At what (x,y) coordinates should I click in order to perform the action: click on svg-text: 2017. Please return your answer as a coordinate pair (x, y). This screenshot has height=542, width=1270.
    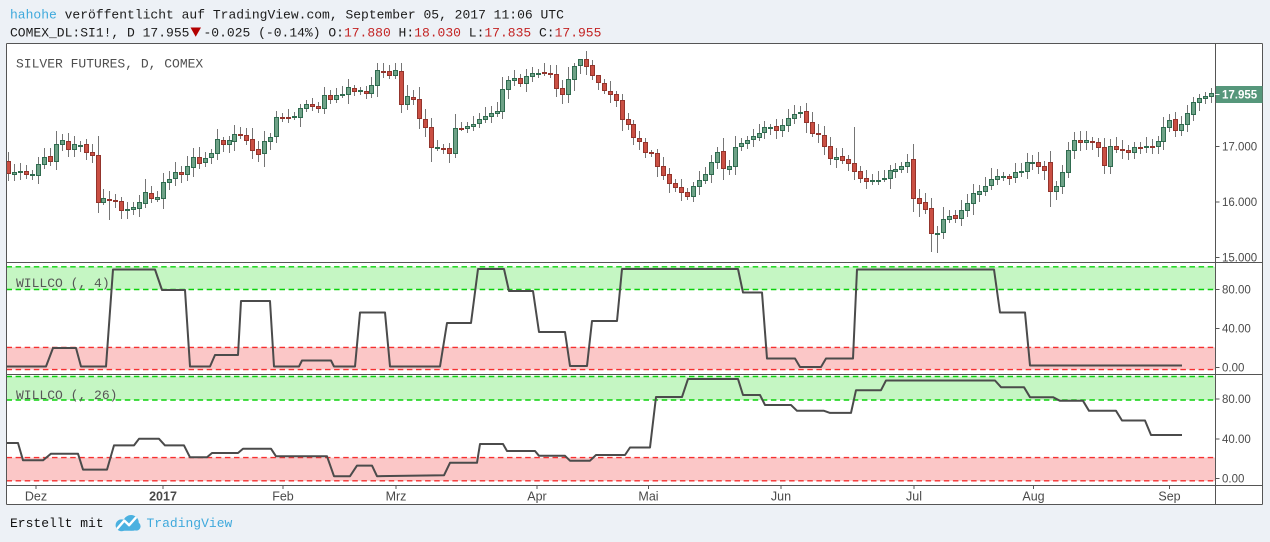
    Looking at the image, I should click on (163, 497).